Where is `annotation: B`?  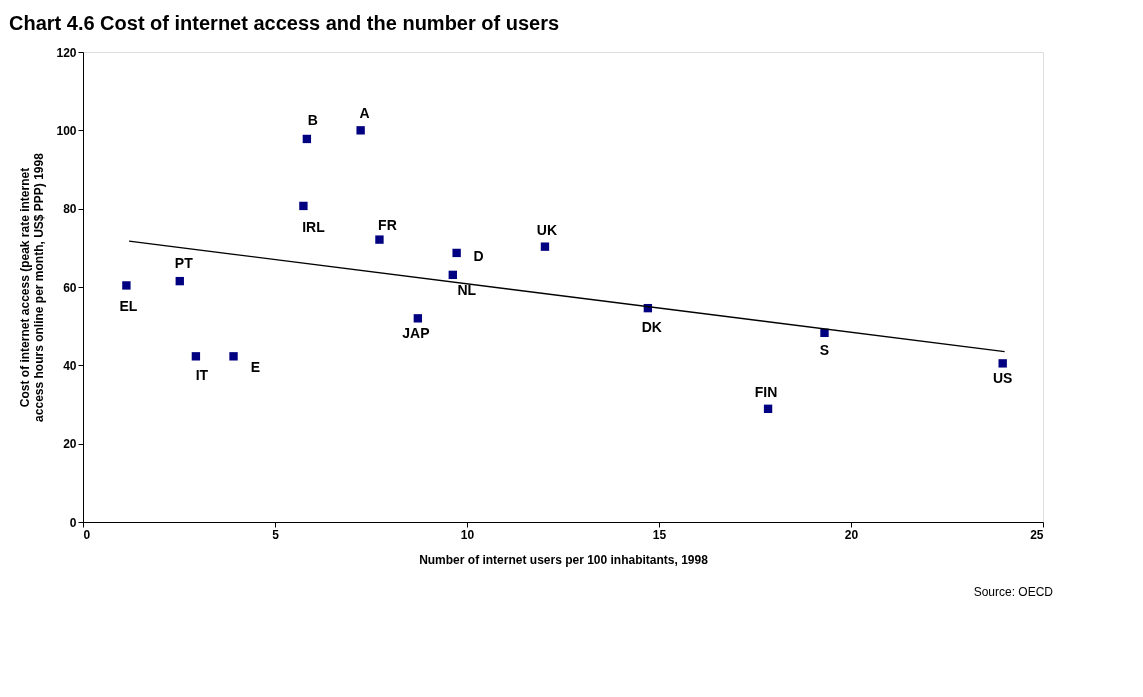
annotation: B is located at coordinates (312, 119).